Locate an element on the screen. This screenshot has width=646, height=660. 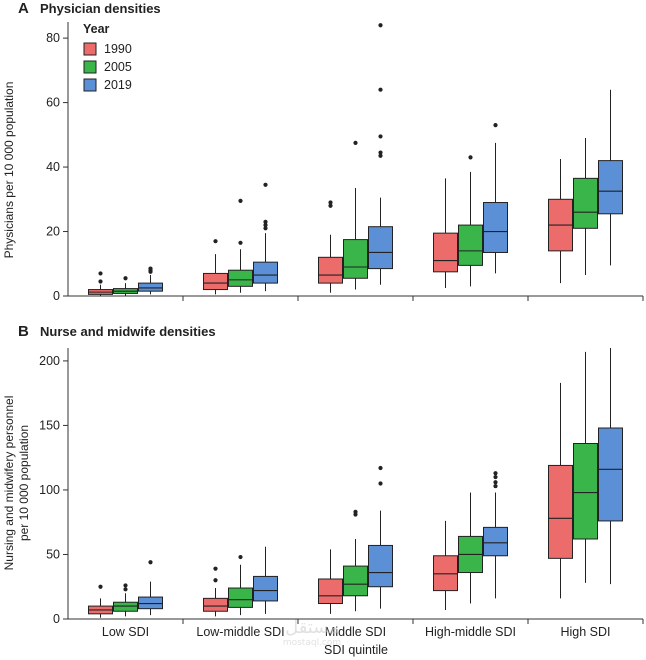
x-category-label: Low SDI is located at coordinates (125, 632).